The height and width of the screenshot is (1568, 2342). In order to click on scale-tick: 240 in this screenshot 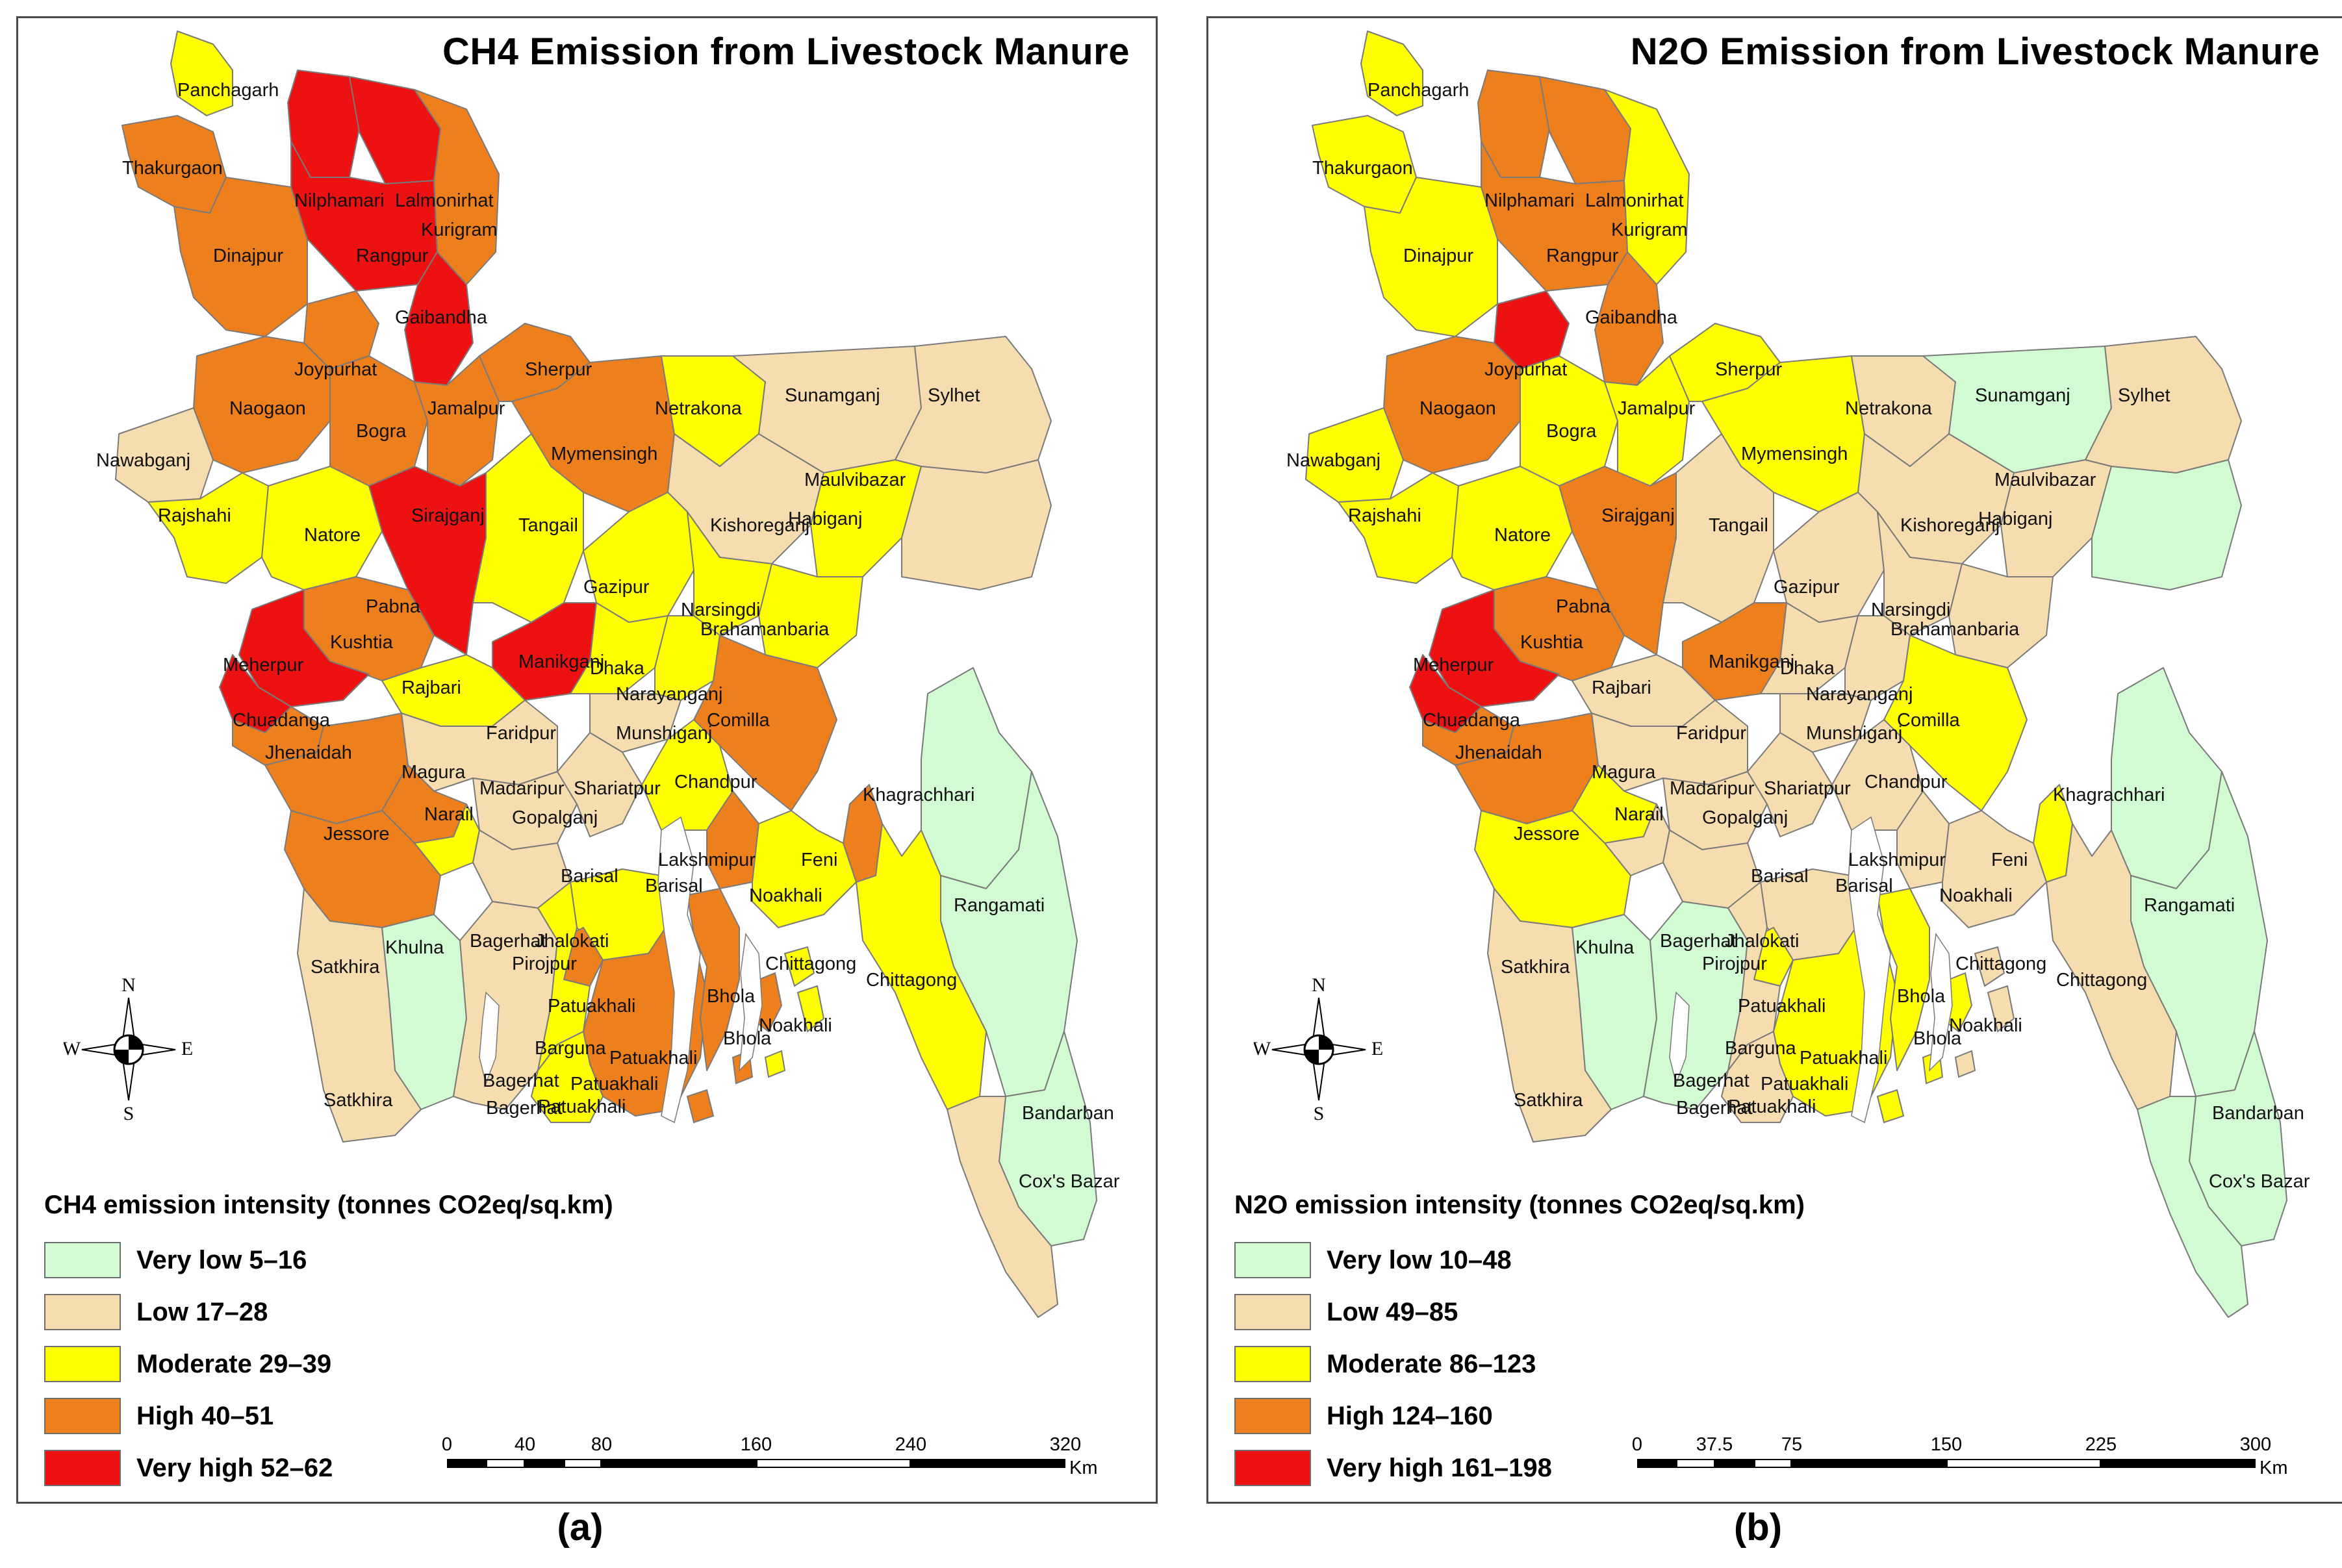, I will do `click(911, 1444)`.